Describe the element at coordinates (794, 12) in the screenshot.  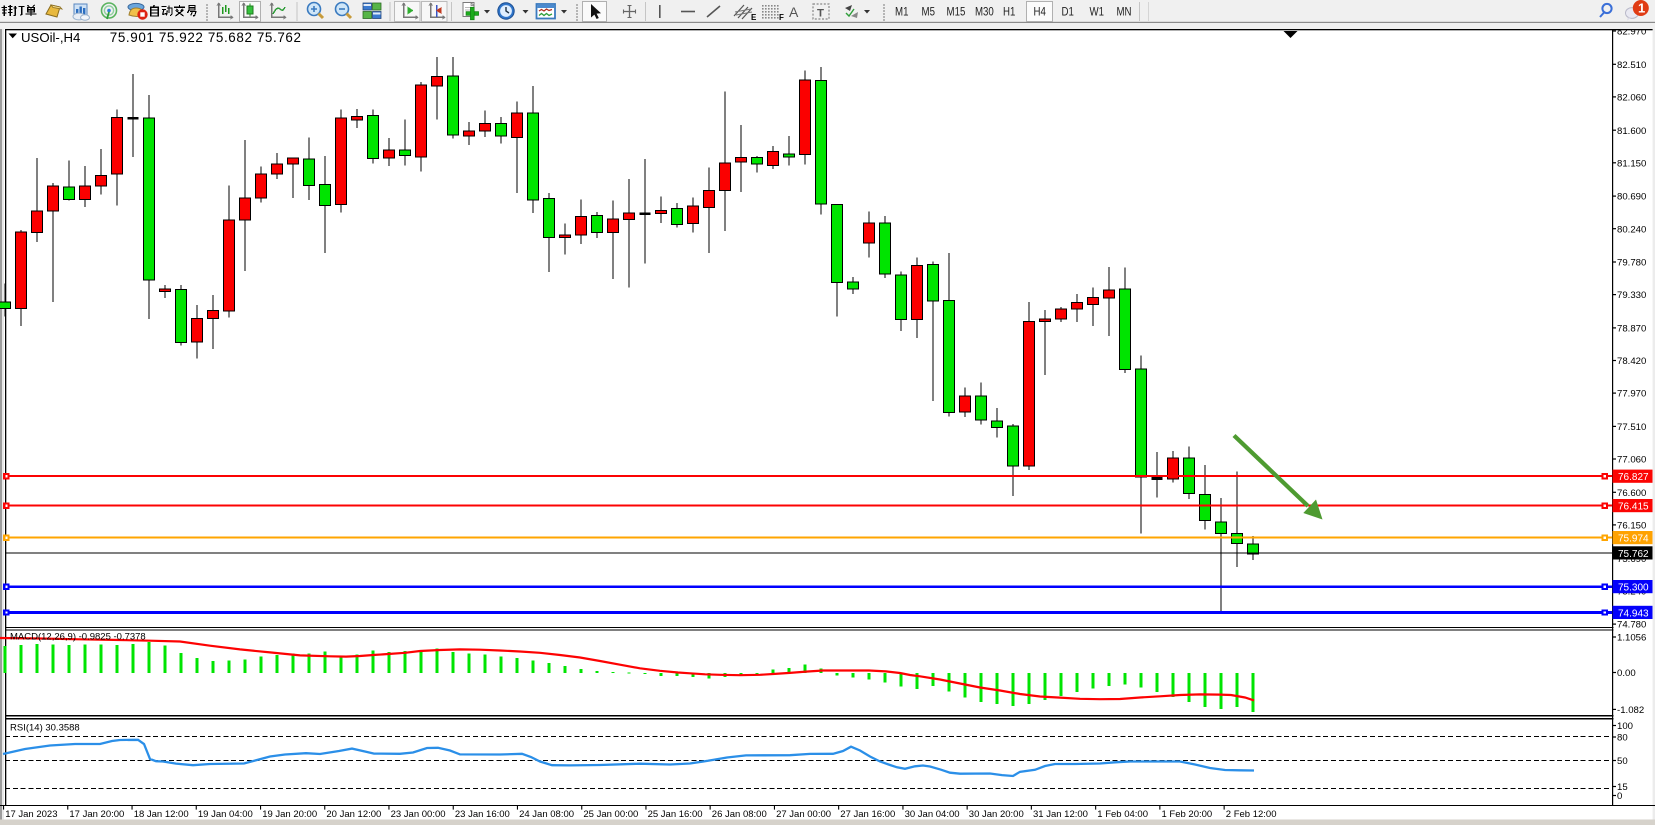
I see `svg-text: A` at that location.